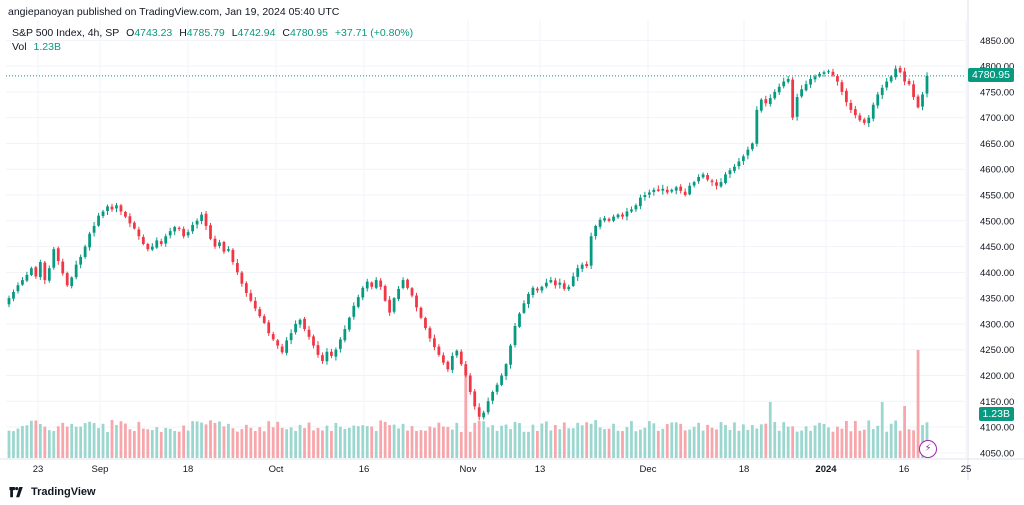 This screenshot has height=505, width=1024. What do you see at coordinates (997, 453) in the screenshot?
I see `price-tick-label: 4050.00` at bounding box center [997, 453].